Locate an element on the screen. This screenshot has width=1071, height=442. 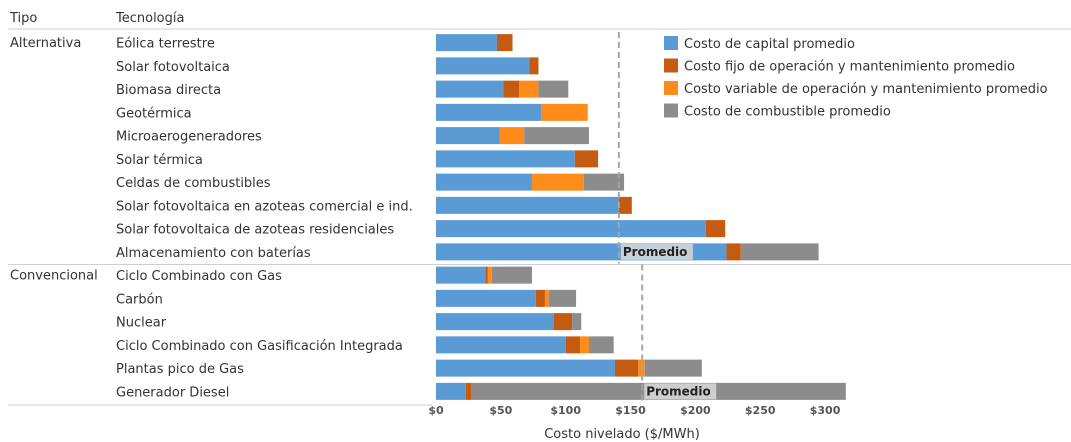
x-tick-label: $100 is located at coordinates (565, 410).